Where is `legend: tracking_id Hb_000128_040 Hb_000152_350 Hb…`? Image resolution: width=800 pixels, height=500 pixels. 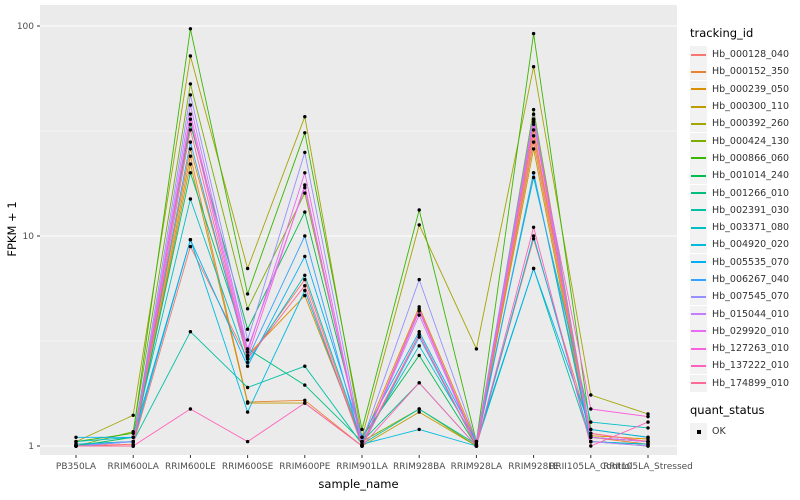 legend: tracking_id Hb_000128_040 Hb_000152_350 Hb… is located at coordinates (744, 233).